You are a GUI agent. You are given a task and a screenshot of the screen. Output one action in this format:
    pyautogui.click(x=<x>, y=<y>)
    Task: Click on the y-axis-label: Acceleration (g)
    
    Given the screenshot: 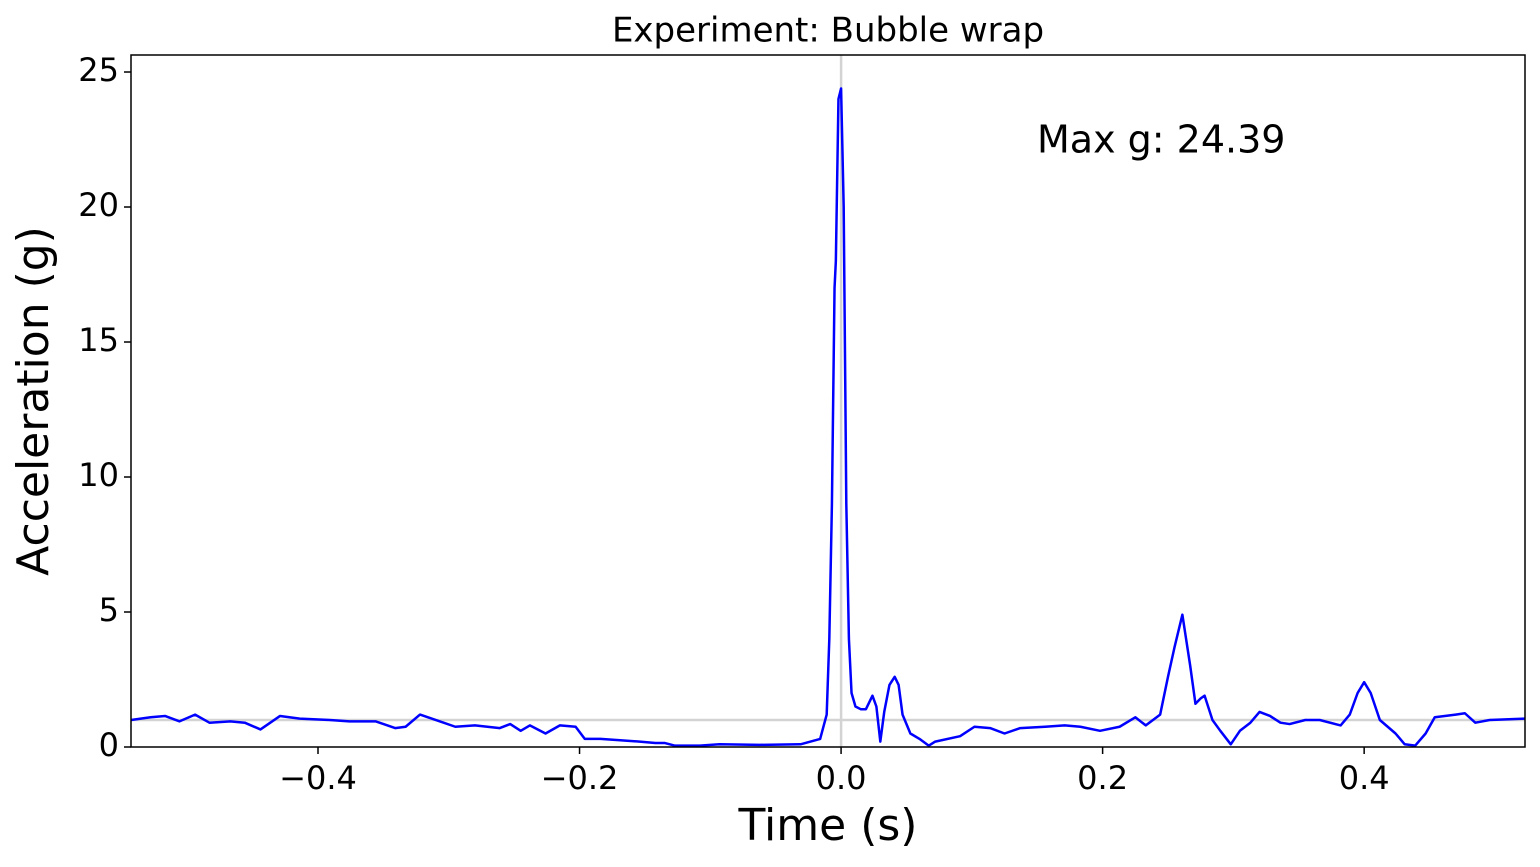 What is the action you would take?
    pyautogui.click(x=33, y=401)
    